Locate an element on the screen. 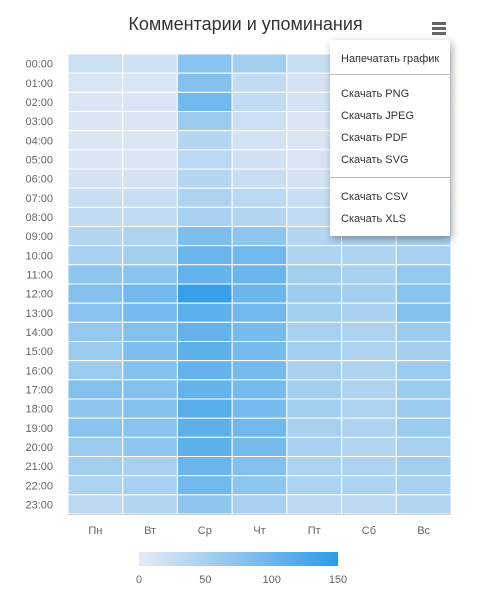 This screenshot has width=491, height=598. menu-item-download-pdf: Скачать PDF is located at coordinates (374, 138).